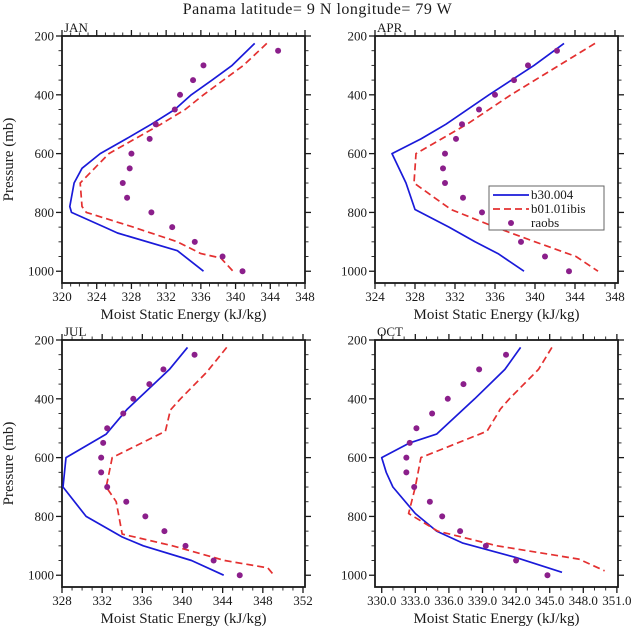 This screenshot has width=635, height=629. I want to click on month-label: OCT, so click(390, 331).